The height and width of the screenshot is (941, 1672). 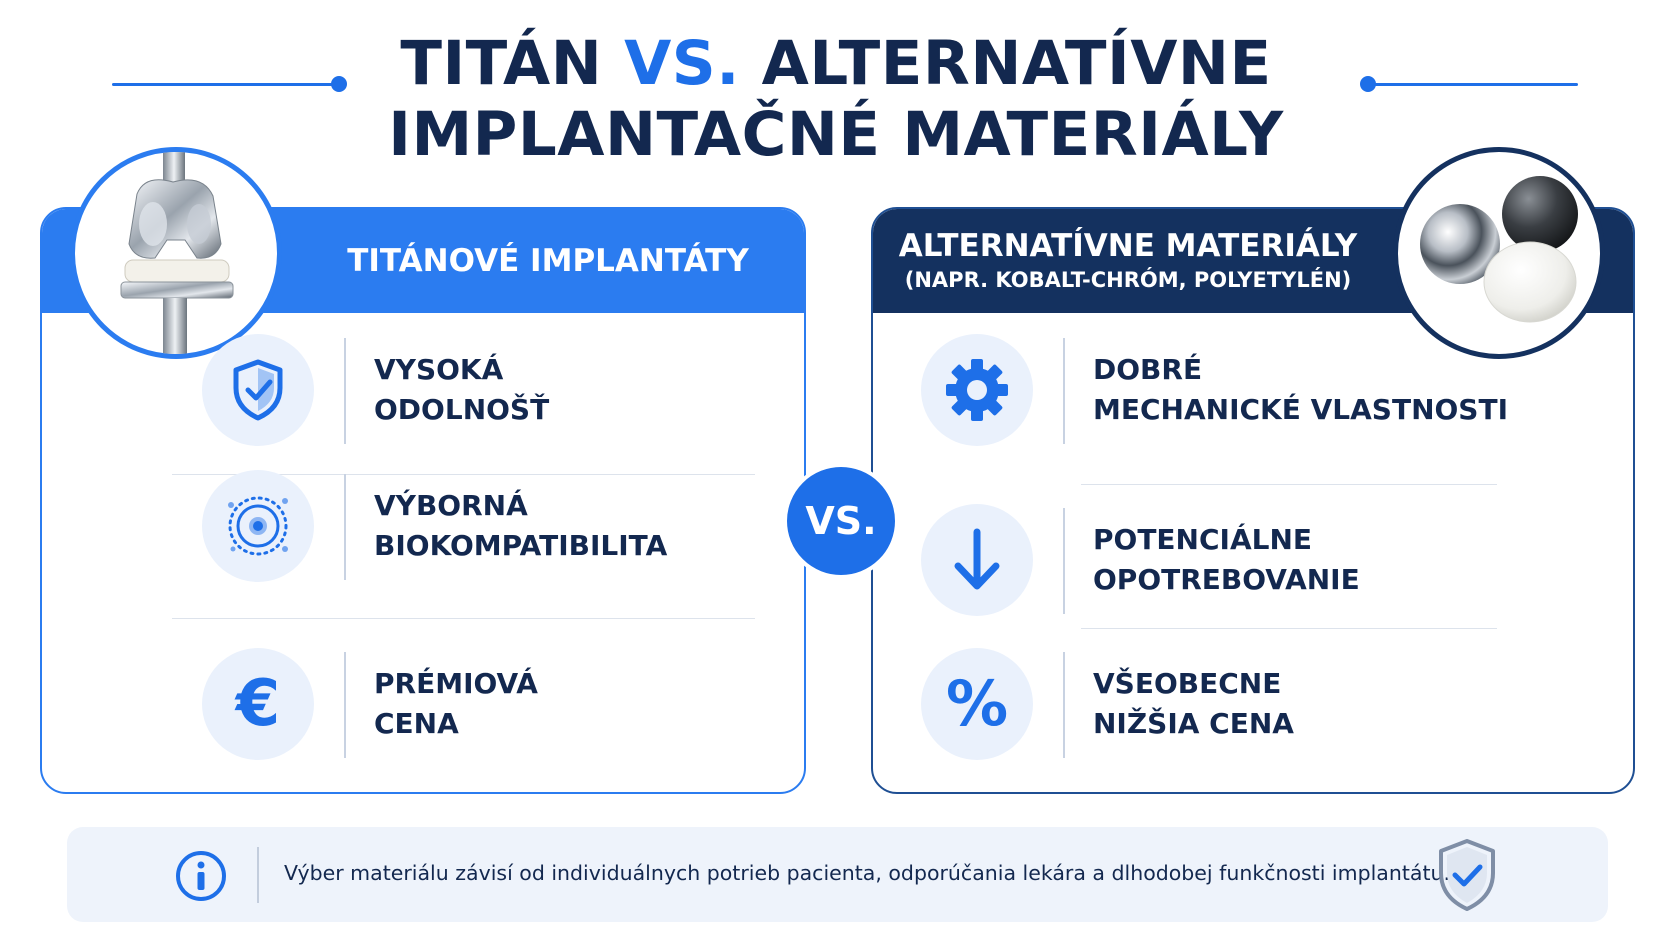 I want to click on feature-premium-price: € PRÉMIOVÁ CENA, so click(x=482, y=708).